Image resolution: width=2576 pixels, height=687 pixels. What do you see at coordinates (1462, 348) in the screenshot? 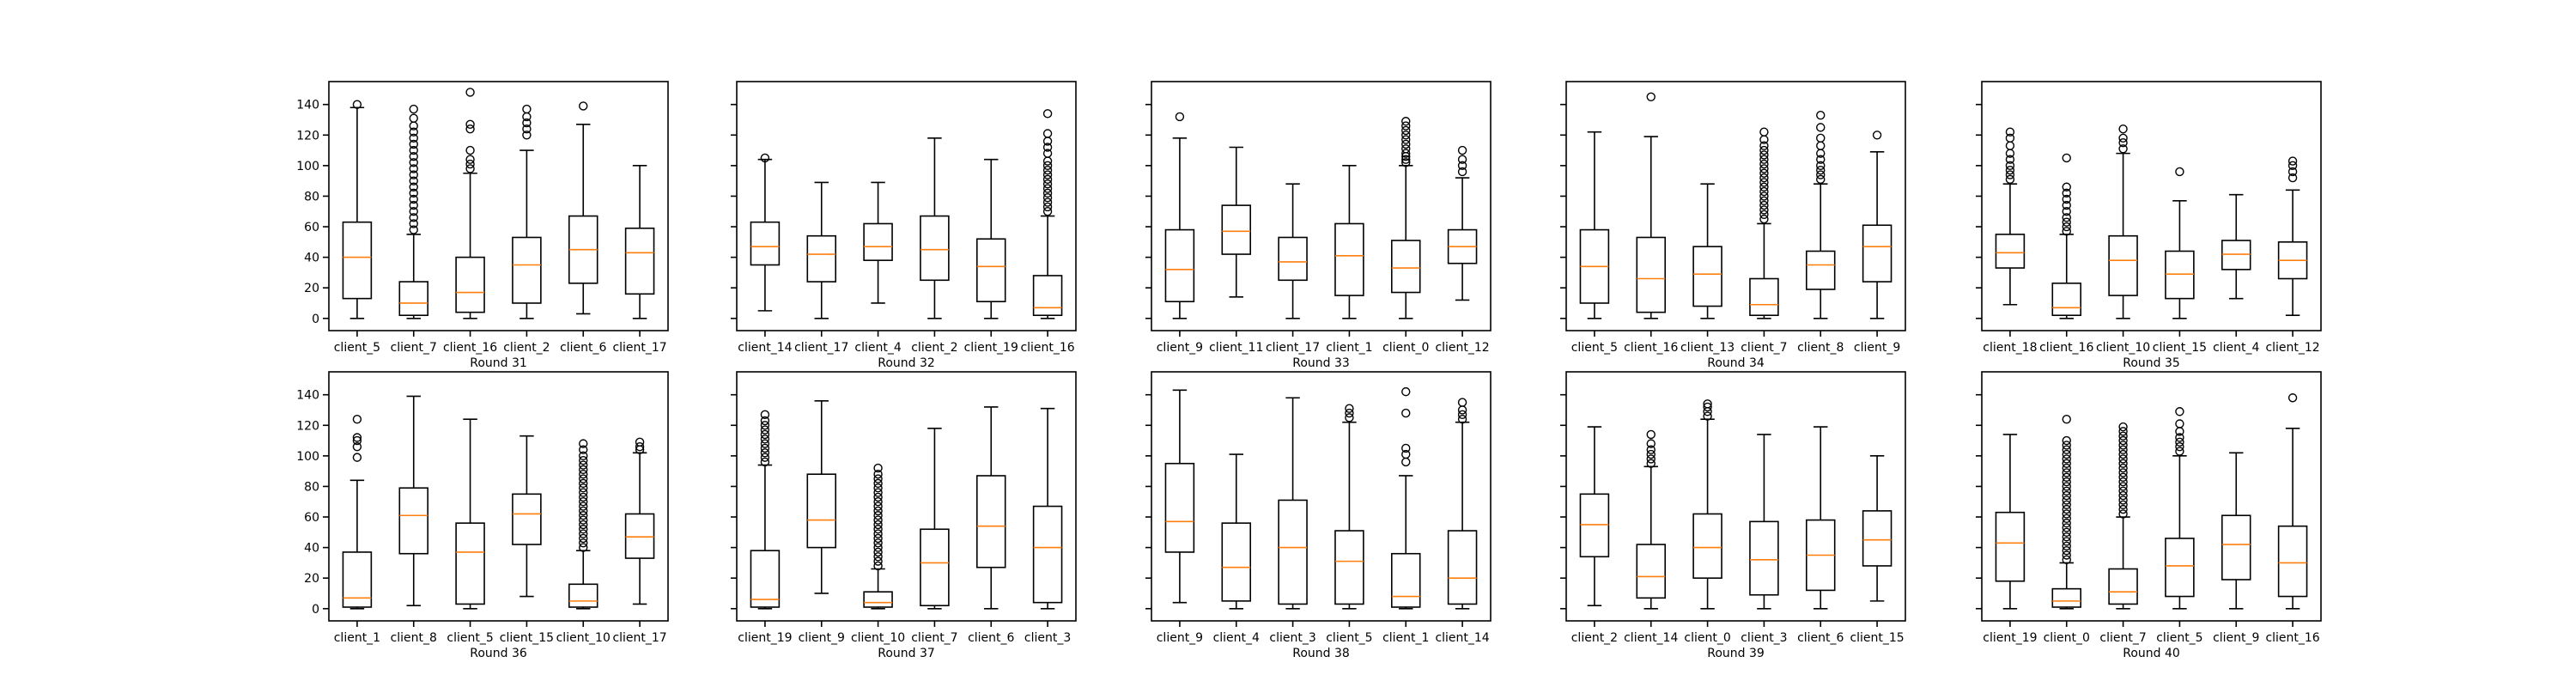
I see `x-tick-label: client_12` at bounding box center [1462, 348].